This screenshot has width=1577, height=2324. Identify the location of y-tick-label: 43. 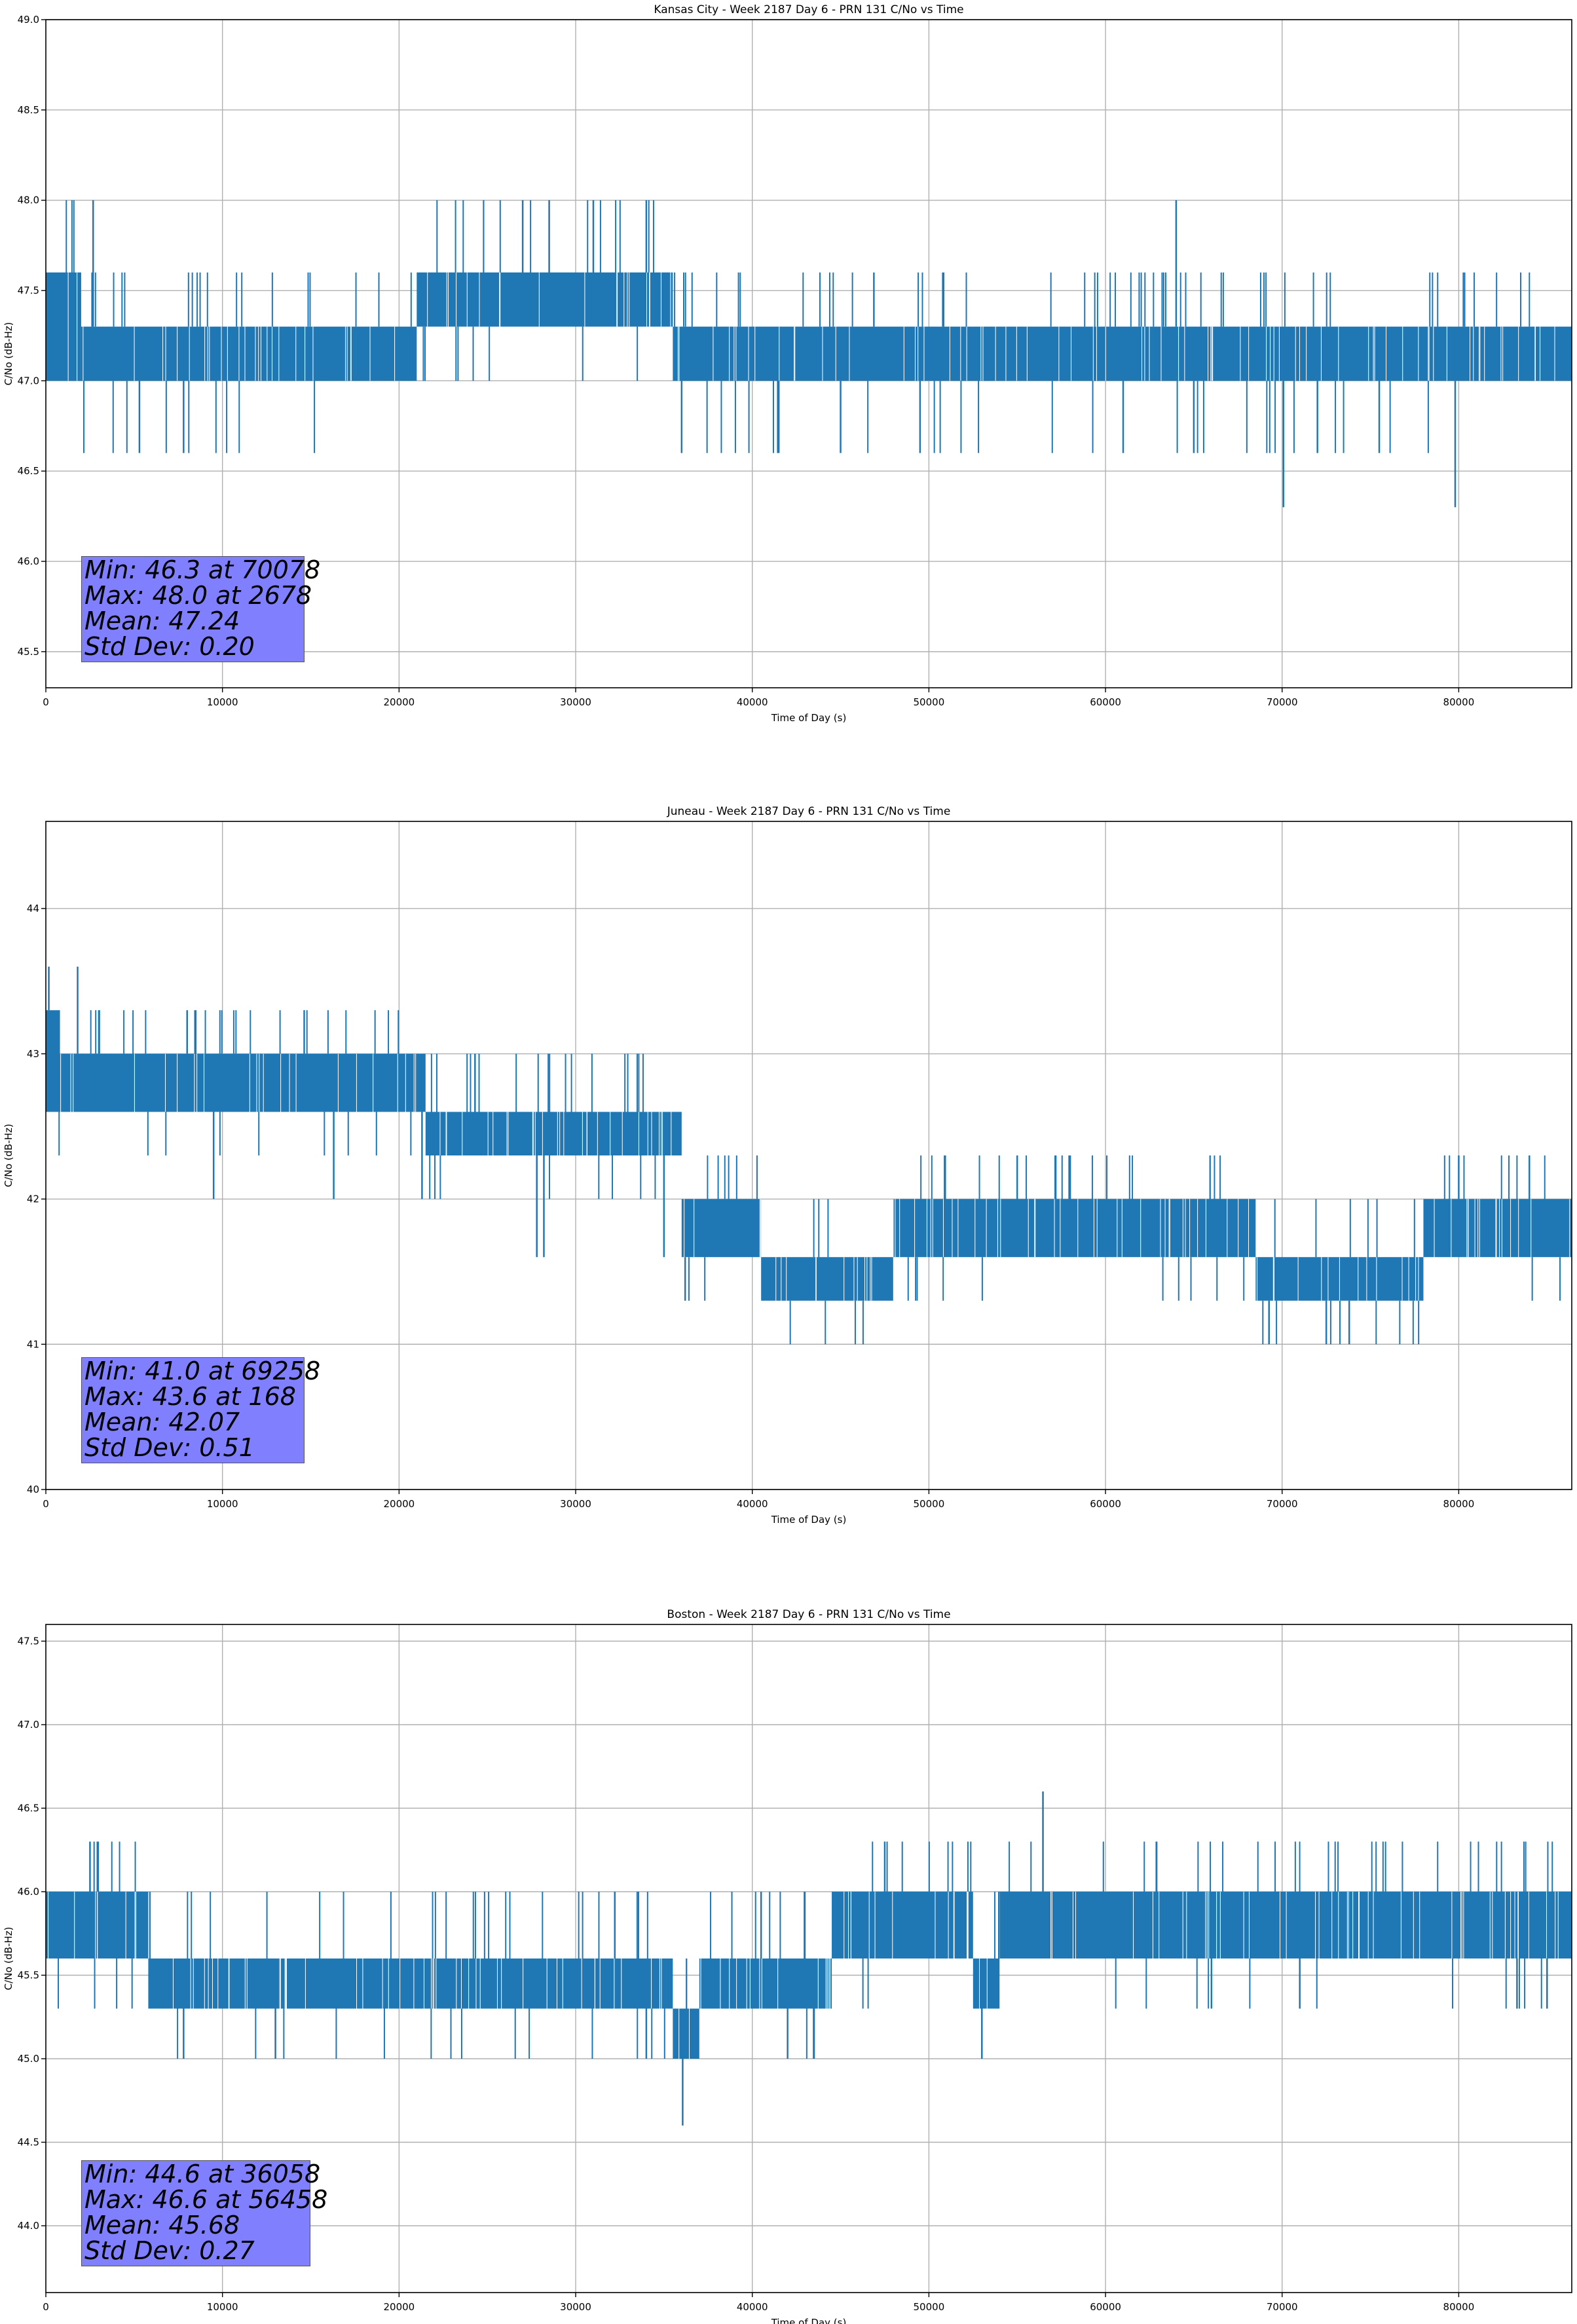
(33, 1054).